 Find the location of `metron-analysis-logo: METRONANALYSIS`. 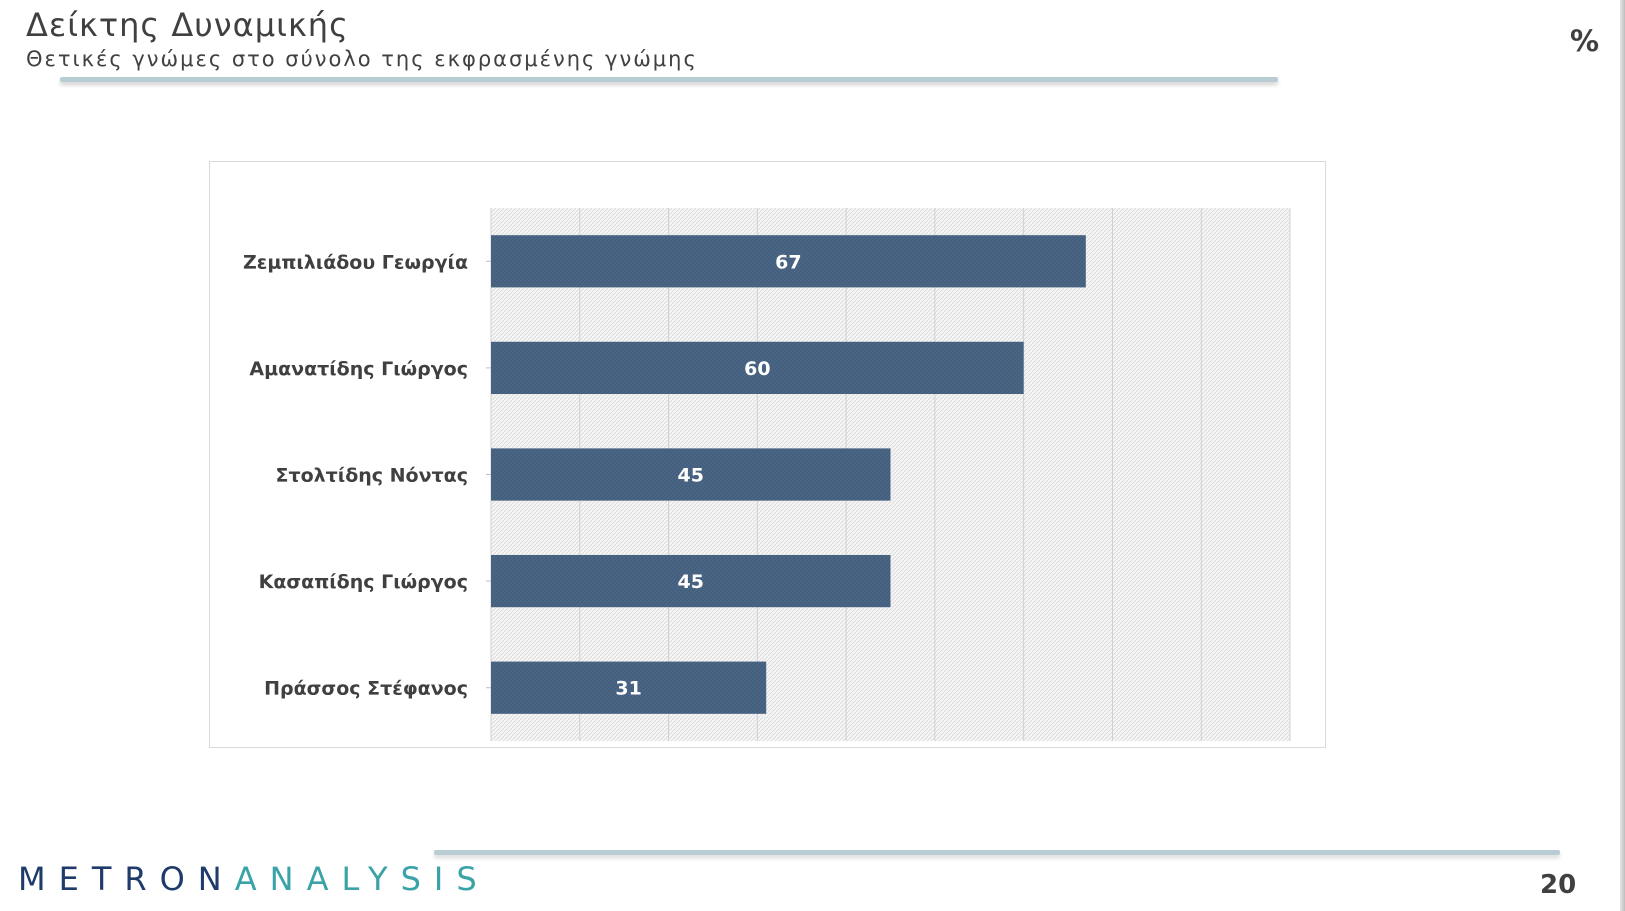

metron-analysis-logo: METRONANALYSIS is located at coordinates (254, 879).